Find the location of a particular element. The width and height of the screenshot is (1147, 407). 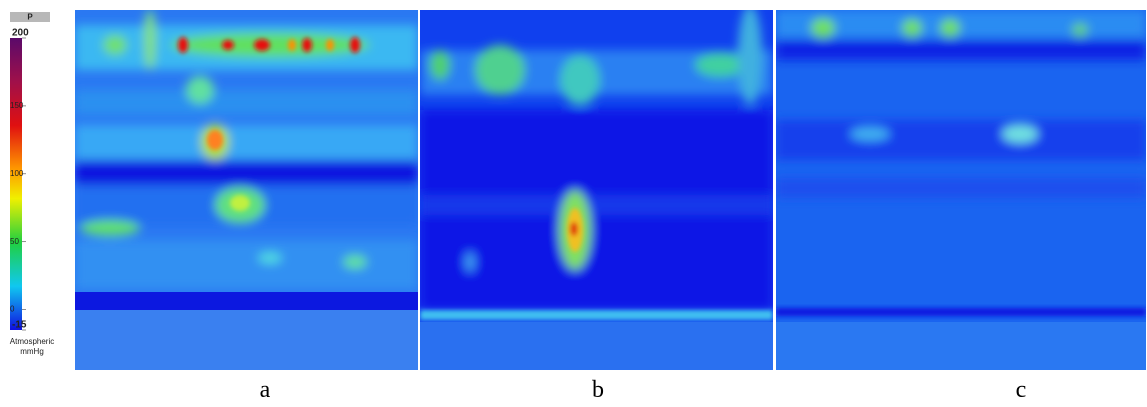

panel-label: a is located at coordinates (265, 390).